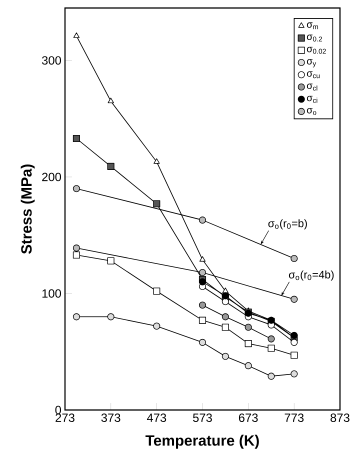 This screenshot has width=357, height=468. Describe the element at coordinates (294, 418) in the screenshot. I see `x-tick-label: 773` at that location.